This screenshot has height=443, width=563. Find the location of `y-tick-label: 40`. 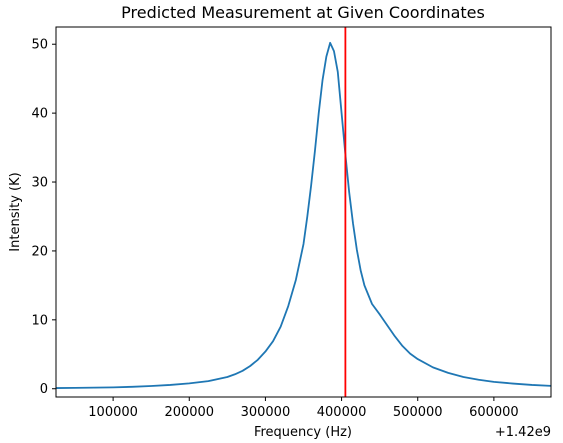

y-tick-label: 40 is located at coordinates (39, 114).